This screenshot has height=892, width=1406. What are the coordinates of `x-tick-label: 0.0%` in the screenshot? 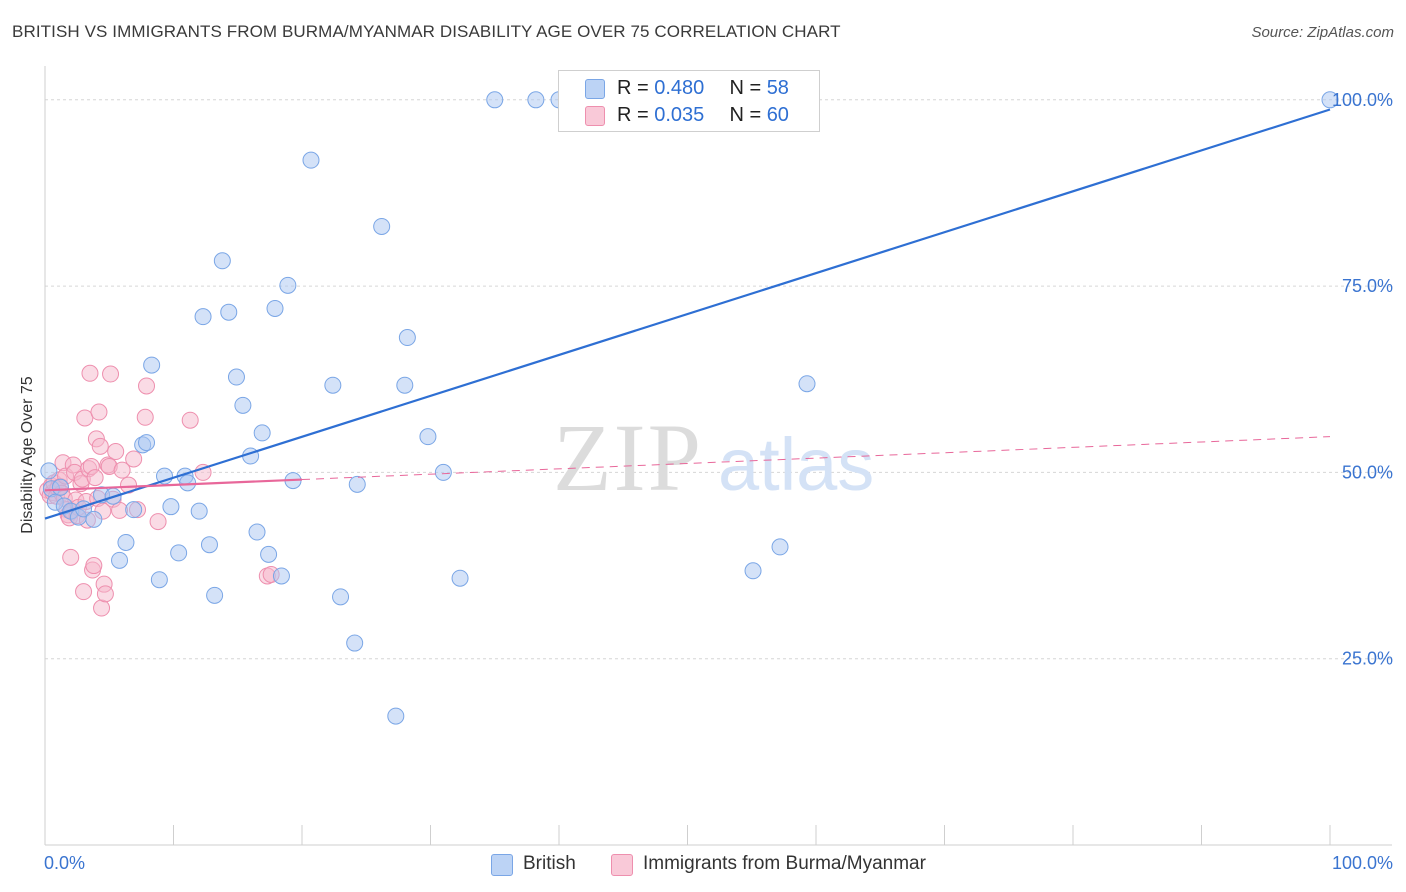 It's located at (64, 863).